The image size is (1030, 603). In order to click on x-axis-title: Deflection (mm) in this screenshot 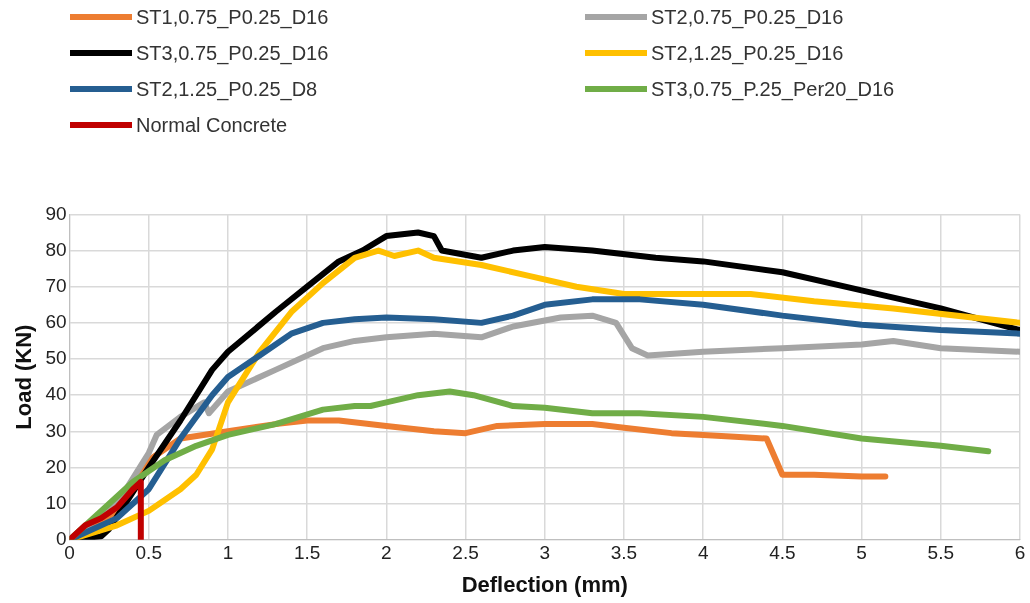, I will do `click(544, 584)`.